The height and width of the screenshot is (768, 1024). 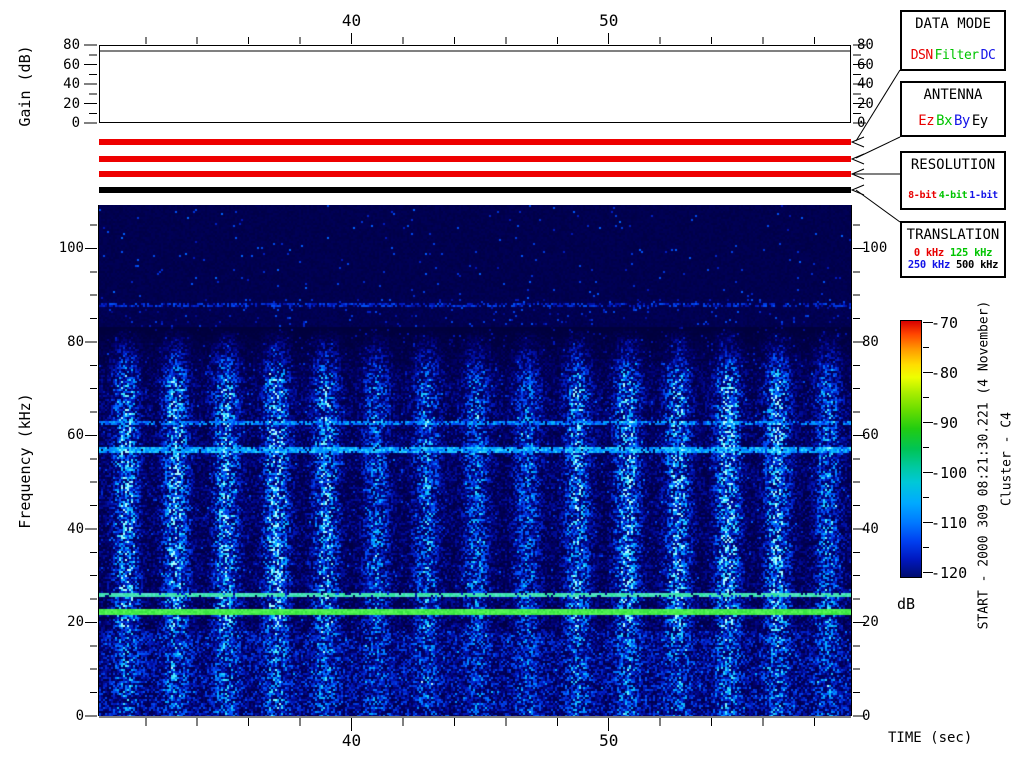 I want to click on data-mode-legend-box: DATA MODE DSN Filter DC, so click(x=953, y=40).